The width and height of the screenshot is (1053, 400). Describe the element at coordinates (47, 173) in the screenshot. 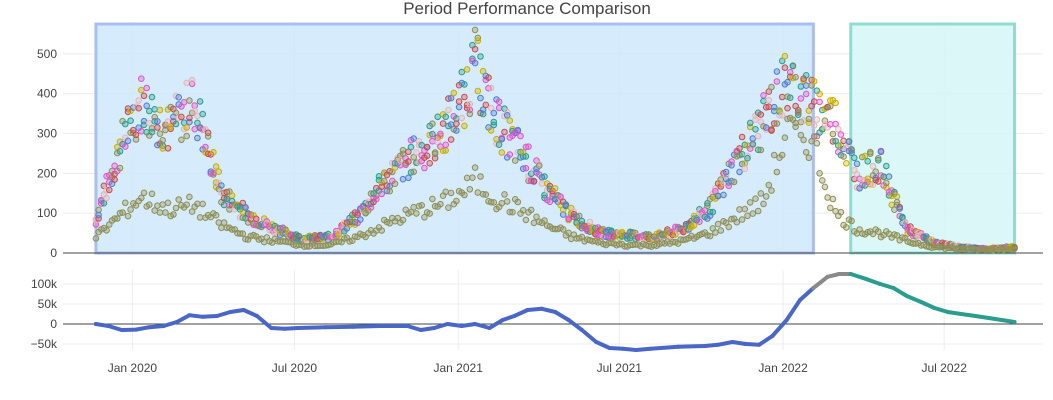

I see `y-tick-label: 200` at that location.